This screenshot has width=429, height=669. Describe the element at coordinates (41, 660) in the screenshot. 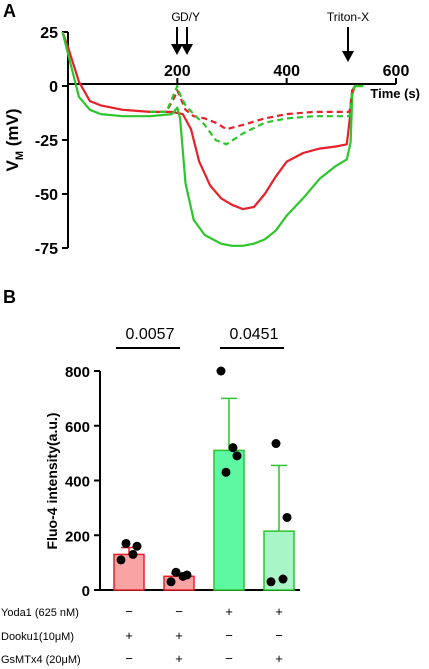

I see `condition-gsmtx-label: GsMTx4 (20μM)` at that location.